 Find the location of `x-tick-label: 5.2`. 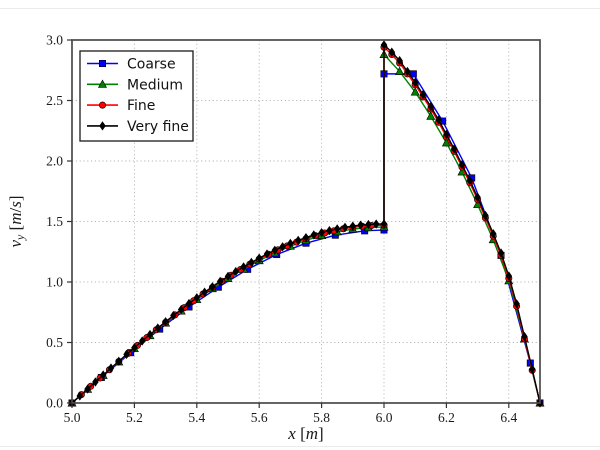

x-tick-label: 5.2 is located at coordinates (134, 417).